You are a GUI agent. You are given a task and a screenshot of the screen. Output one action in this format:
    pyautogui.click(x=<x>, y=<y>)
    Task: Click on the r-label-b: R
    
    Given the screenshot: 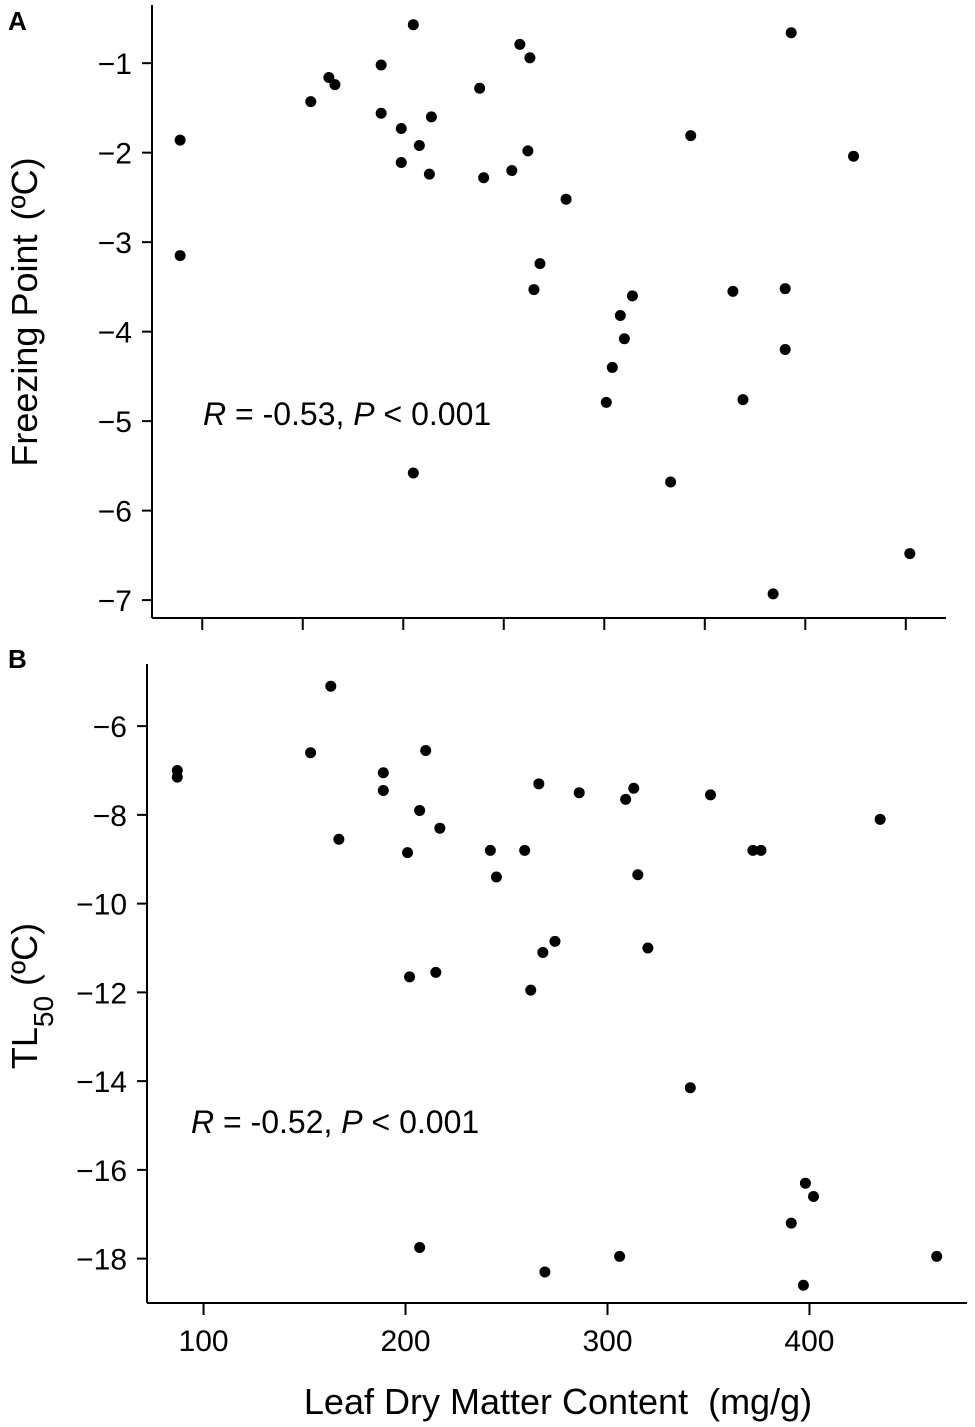 What is the action you would take?
    pyautogui.click(x=202, y=1122)
    